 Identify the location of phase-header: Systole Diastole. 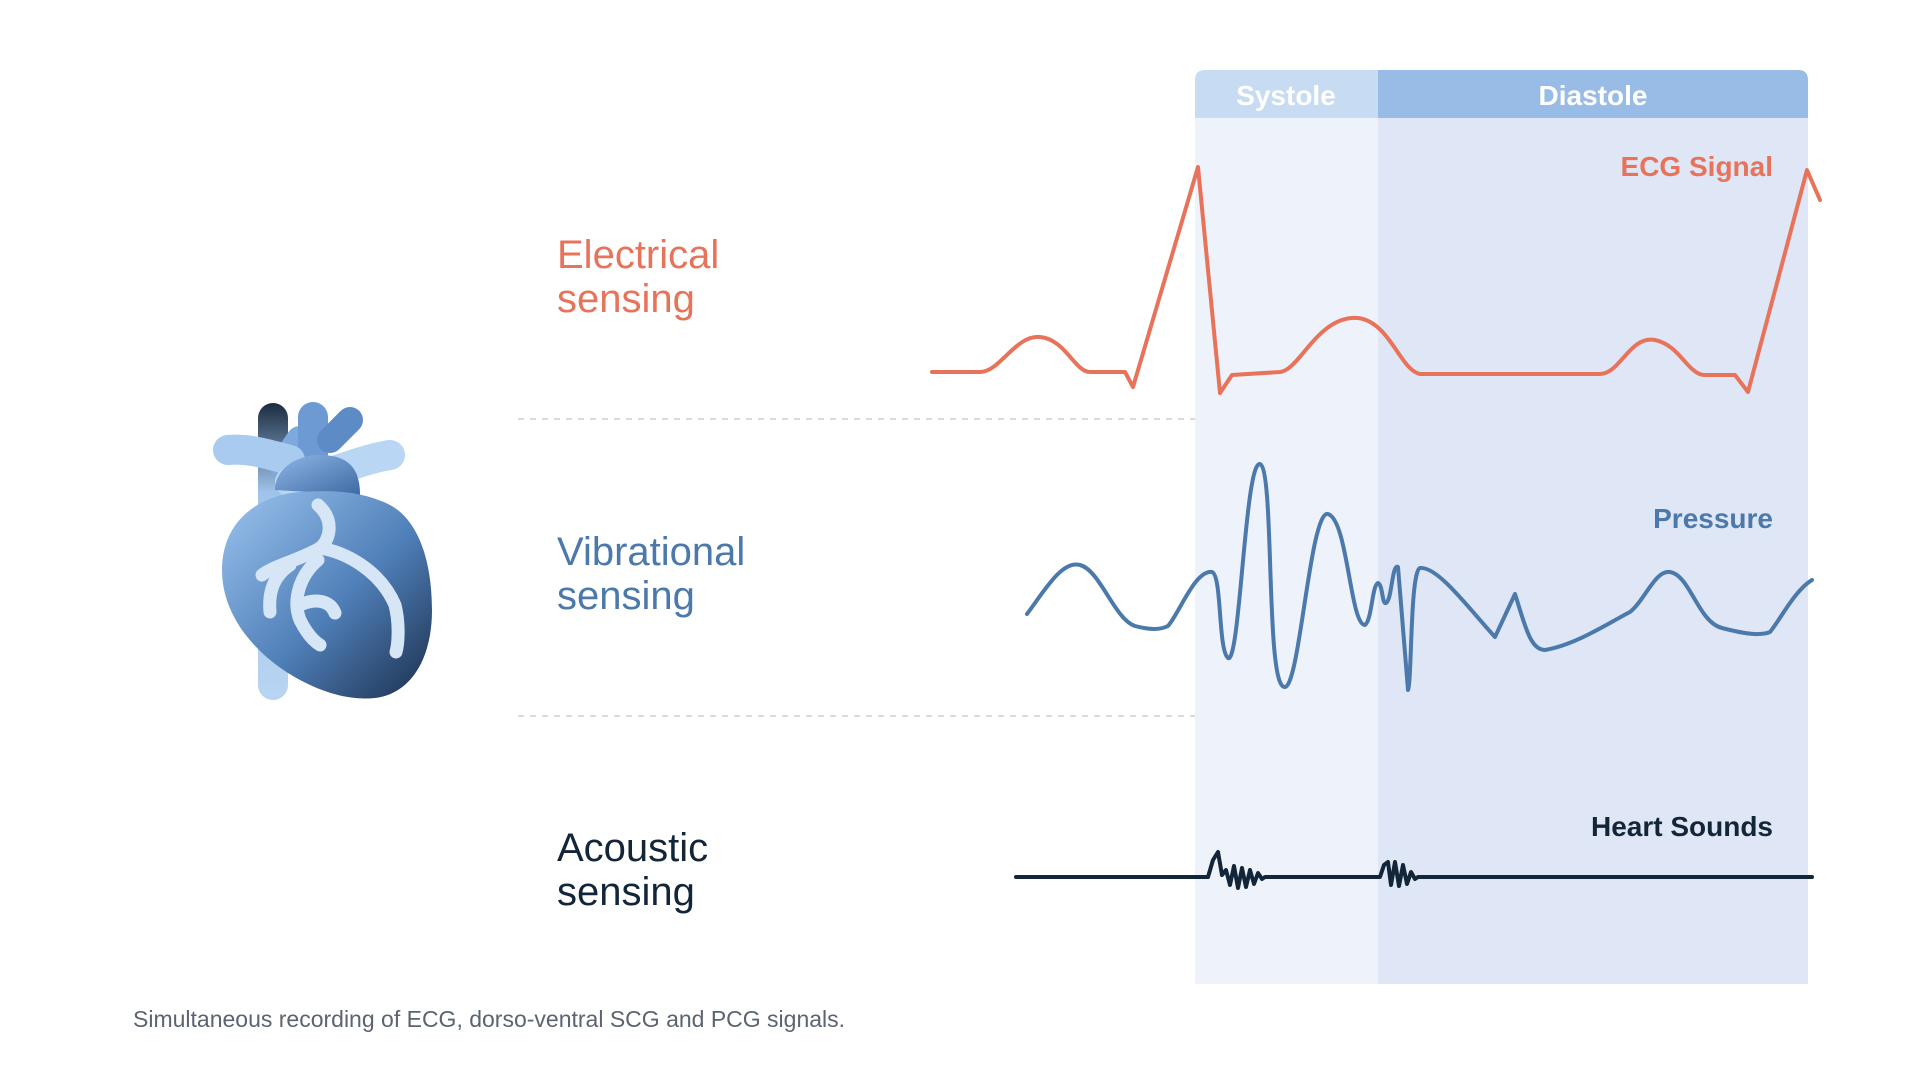
(1501, 94).